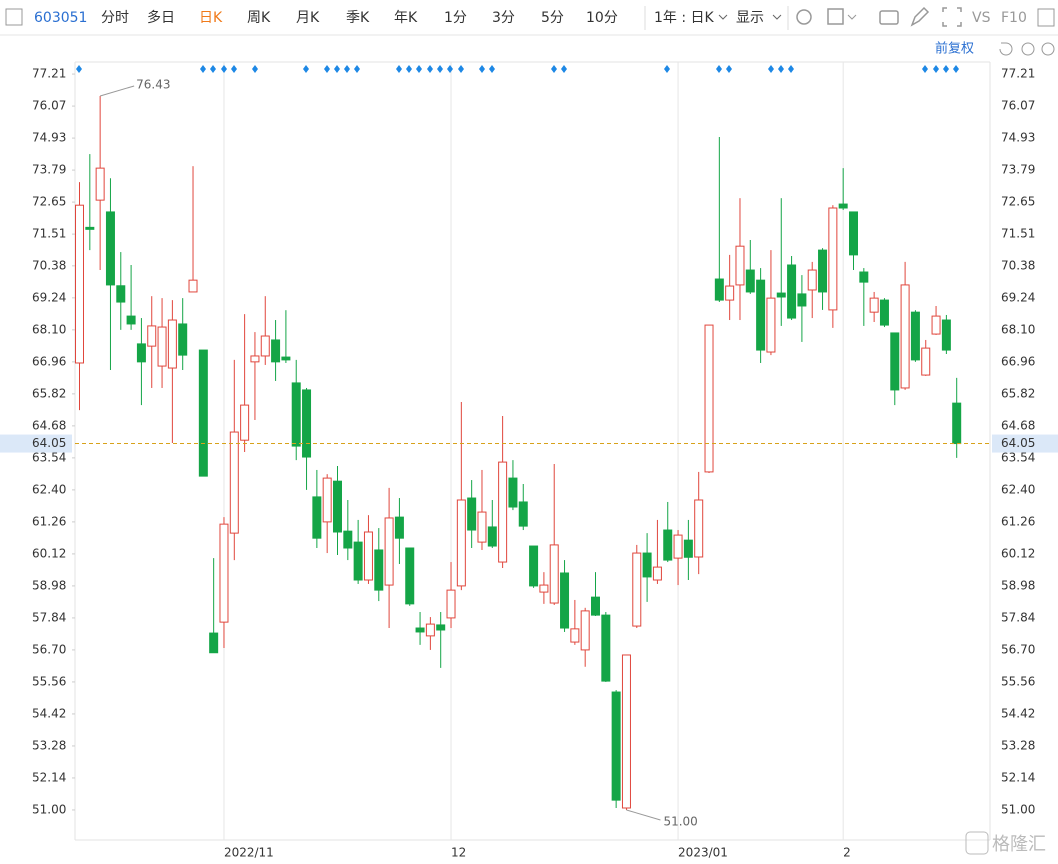 The height and width of the screenshot is (864, 1058). I want to click on pen-icon, so click(920, 16).